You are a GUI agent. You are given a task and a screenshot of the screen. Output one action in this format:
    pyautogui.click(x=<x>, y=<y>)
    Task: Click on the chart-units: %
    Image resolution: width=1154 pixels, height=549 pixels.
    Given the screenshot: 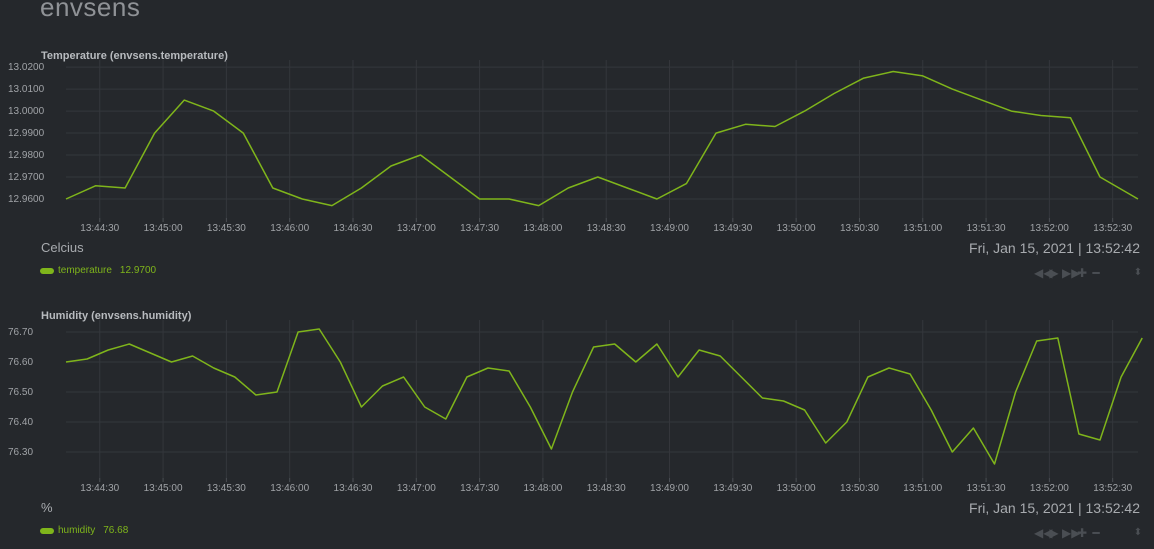 What is the action you would take?
    pyautogui.click(x=47, y=507)
    